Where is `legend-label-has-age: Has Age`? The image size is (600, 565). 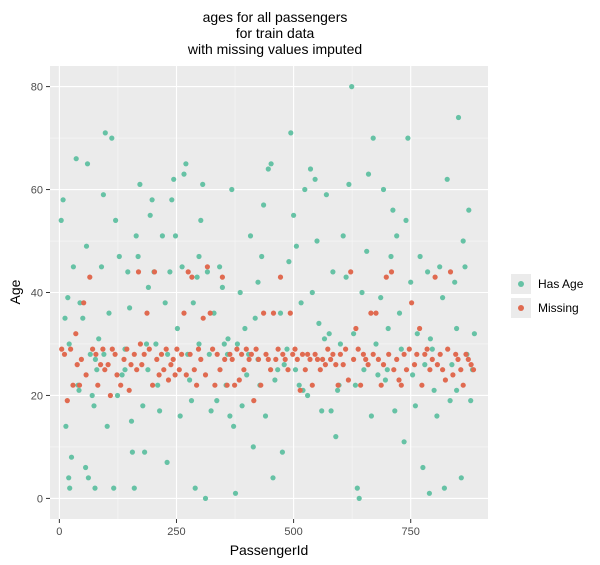 legend-label-has-age: Has Age is located at coordinates (561, 284).